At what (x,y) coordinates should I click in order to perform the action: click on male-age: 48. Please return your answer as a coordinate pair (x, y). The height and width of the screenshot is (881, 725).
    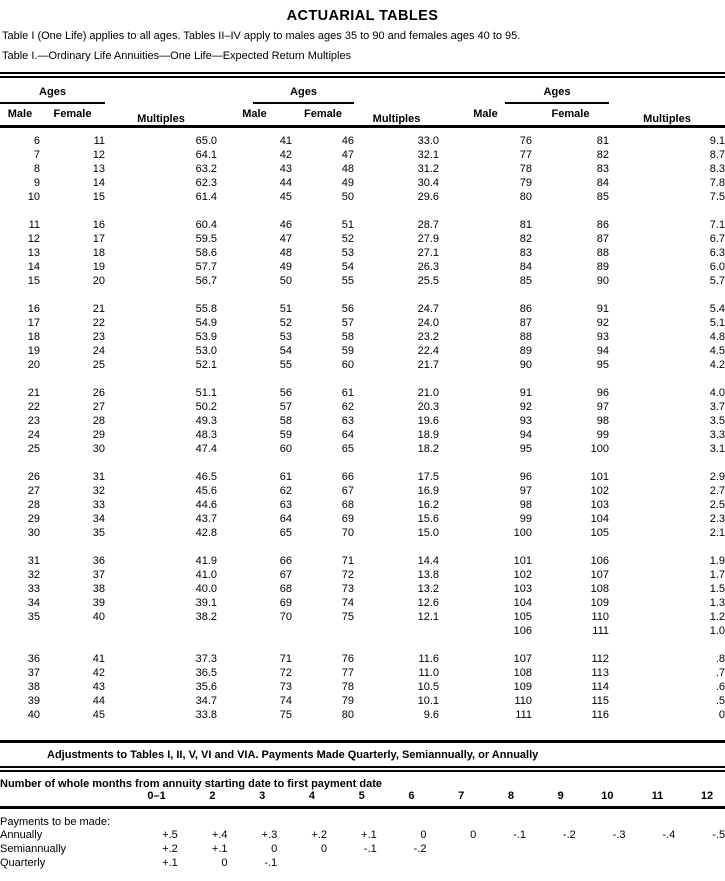
    Looking at the image, I should click on (285, 253).